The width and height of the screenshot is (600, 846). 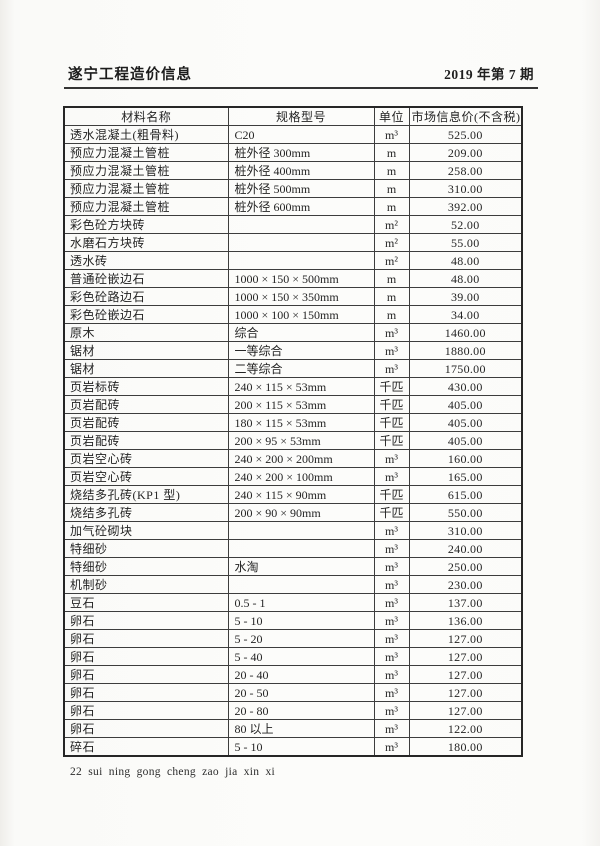 I want to click on spec-cell: 1000 × 150 × 500mm, so click(x=301, y=278).